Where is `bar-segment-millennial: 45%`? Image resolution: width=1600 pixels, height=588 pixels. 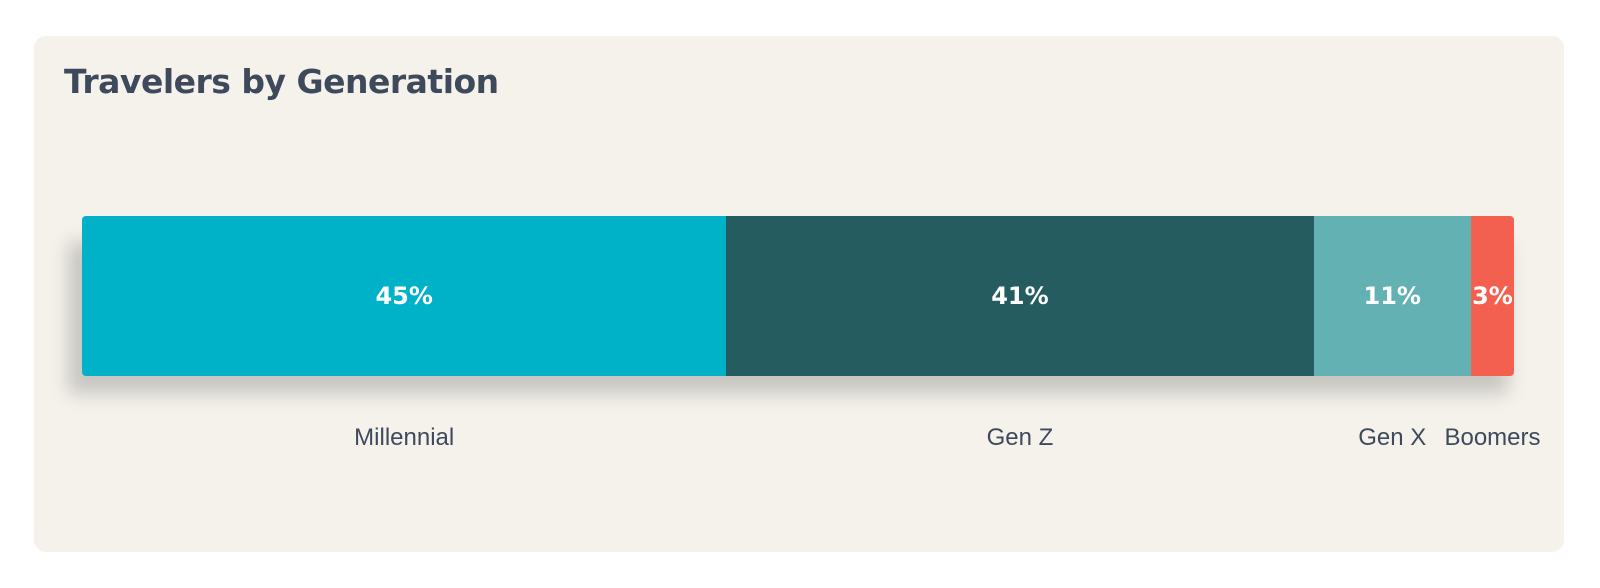 bar-segment-millennial: 45% is located at coordinates (404, 296).